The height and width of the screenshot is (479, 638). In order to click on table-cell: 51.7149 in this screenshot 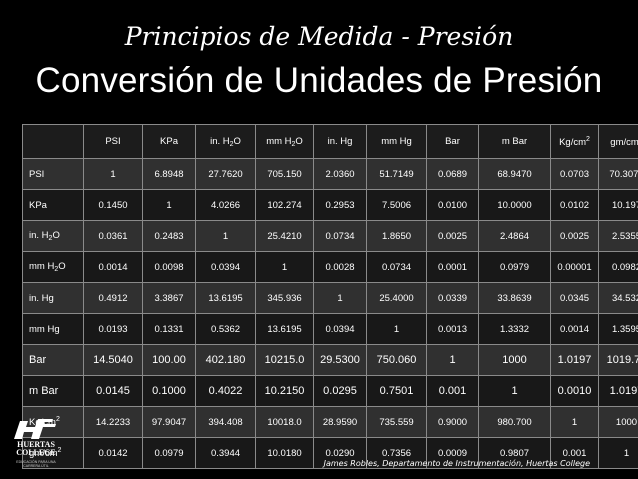, I will do `click(396, 174)`.